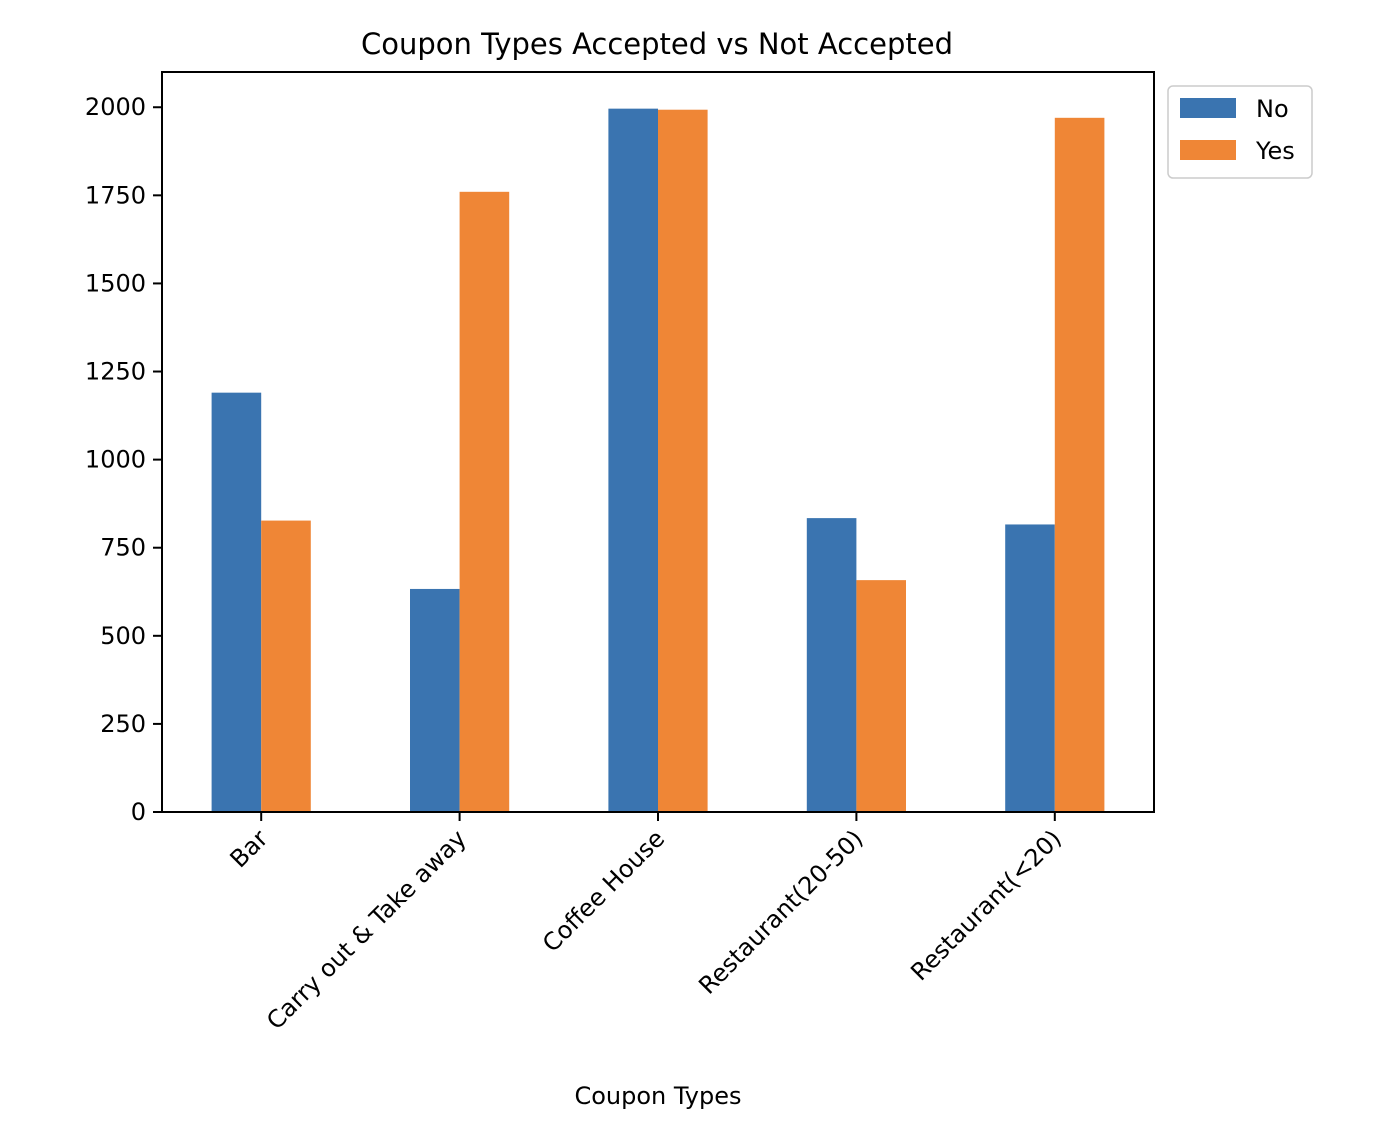 This screenshot has width=1394, height=1128. Describe the element at coordinates (1272, 109) in the screenshot. I see `legend-label-no: No` at that location.